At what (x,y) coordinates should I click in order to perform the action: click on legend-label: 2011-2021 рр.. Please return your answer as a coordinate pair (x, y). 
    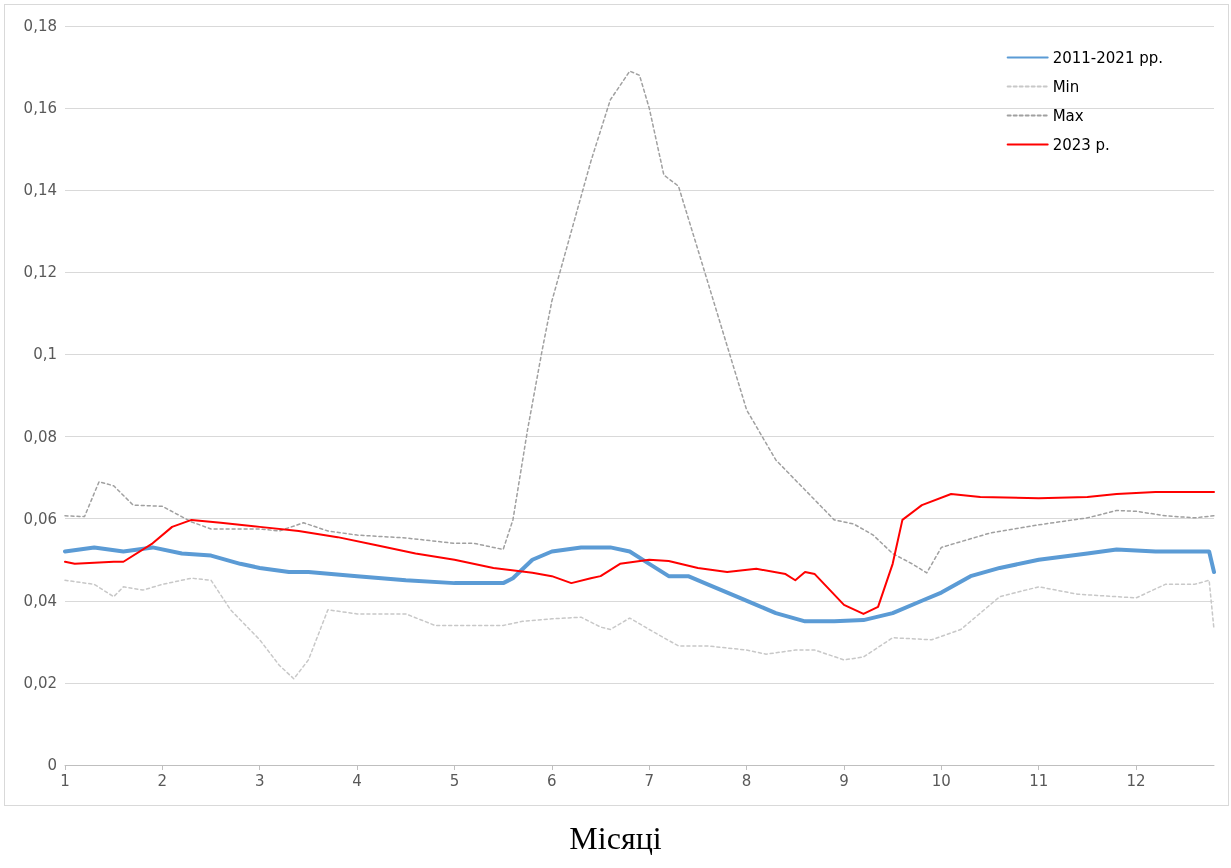
    Looking at the image, I should click on (1107, 57).